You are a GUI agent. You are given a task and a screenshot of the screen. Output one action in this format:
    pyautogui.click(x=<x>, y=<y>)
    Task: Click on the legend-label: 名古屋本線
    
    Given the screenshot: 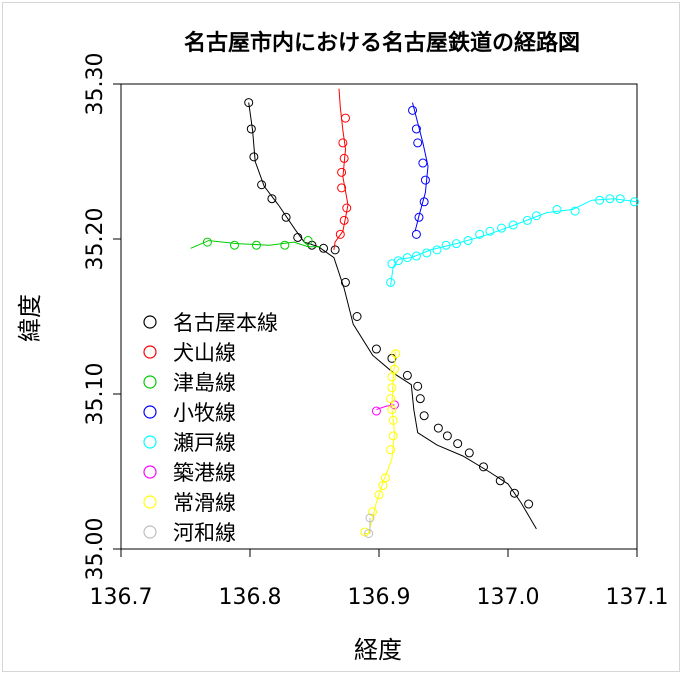 What is the action you would take?
    pyautogui.click(x=225, y=323)
    